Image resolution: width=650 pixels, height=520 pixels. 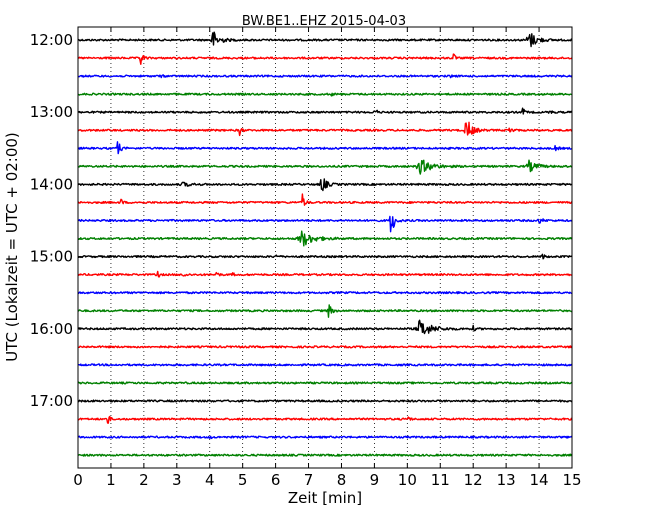 I want to click on x-tick-label: 7, so click(x=309, y=480).